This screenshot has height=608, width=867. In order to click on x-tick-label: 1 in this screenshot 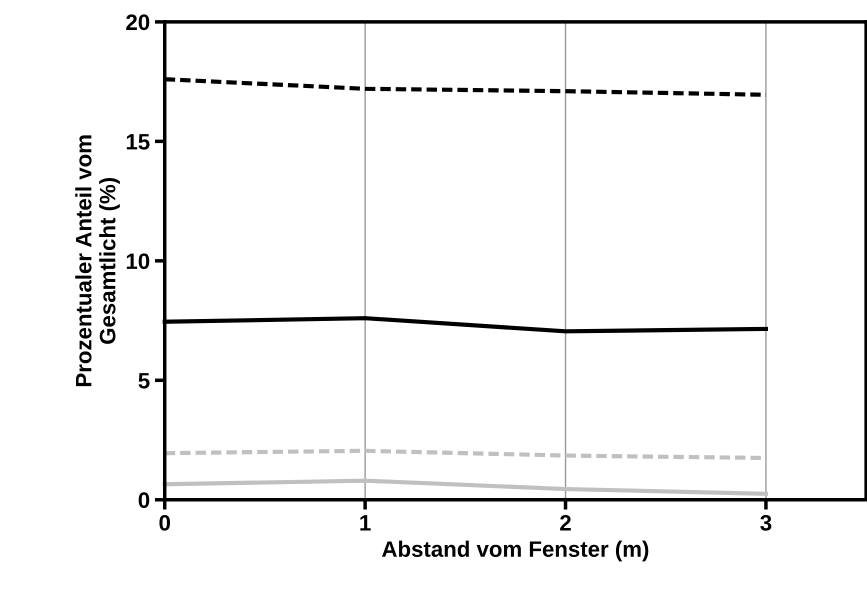, I will do `click(365, 522)`.